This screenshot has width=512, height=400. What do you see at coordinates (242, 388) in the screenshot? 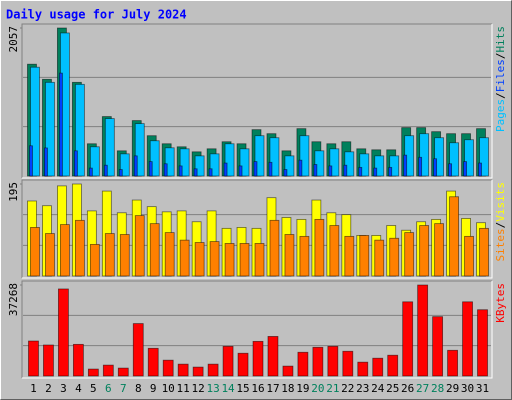
I see `x-tick-label: 15` at bounding box center [242, 388].